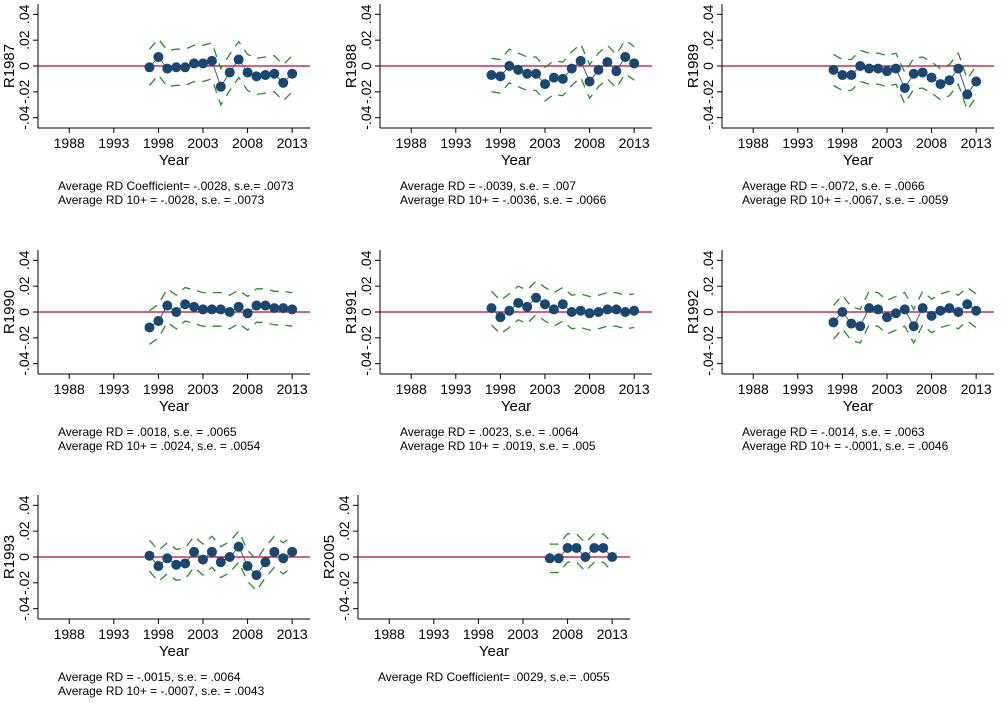 Image resolution: width=1008 pixels, height=712 pixels. I want to click on y-axis-label: R1992, so click(693, 312).